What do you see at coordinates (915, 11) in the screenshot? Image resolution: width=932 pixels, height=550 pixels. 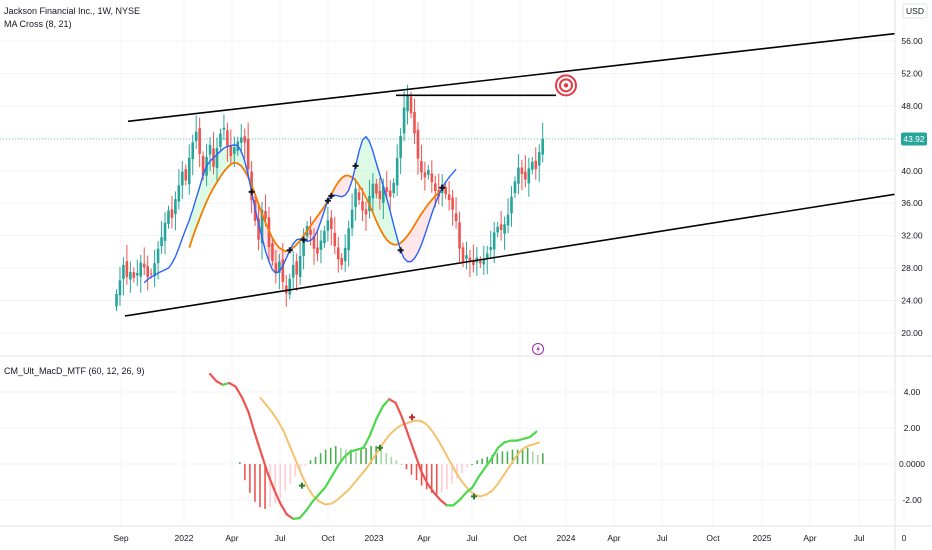 I see `currency-badge` at bounding box center [915, 11].